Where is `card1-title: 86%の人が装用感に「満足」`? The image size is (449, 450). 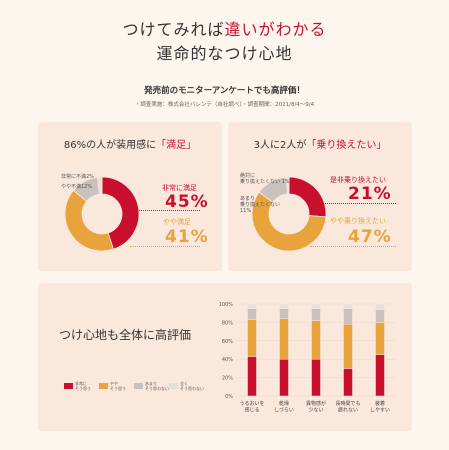 card1-title: 86%の人が装用感に「満足」 is located at coordinates (130, 143).